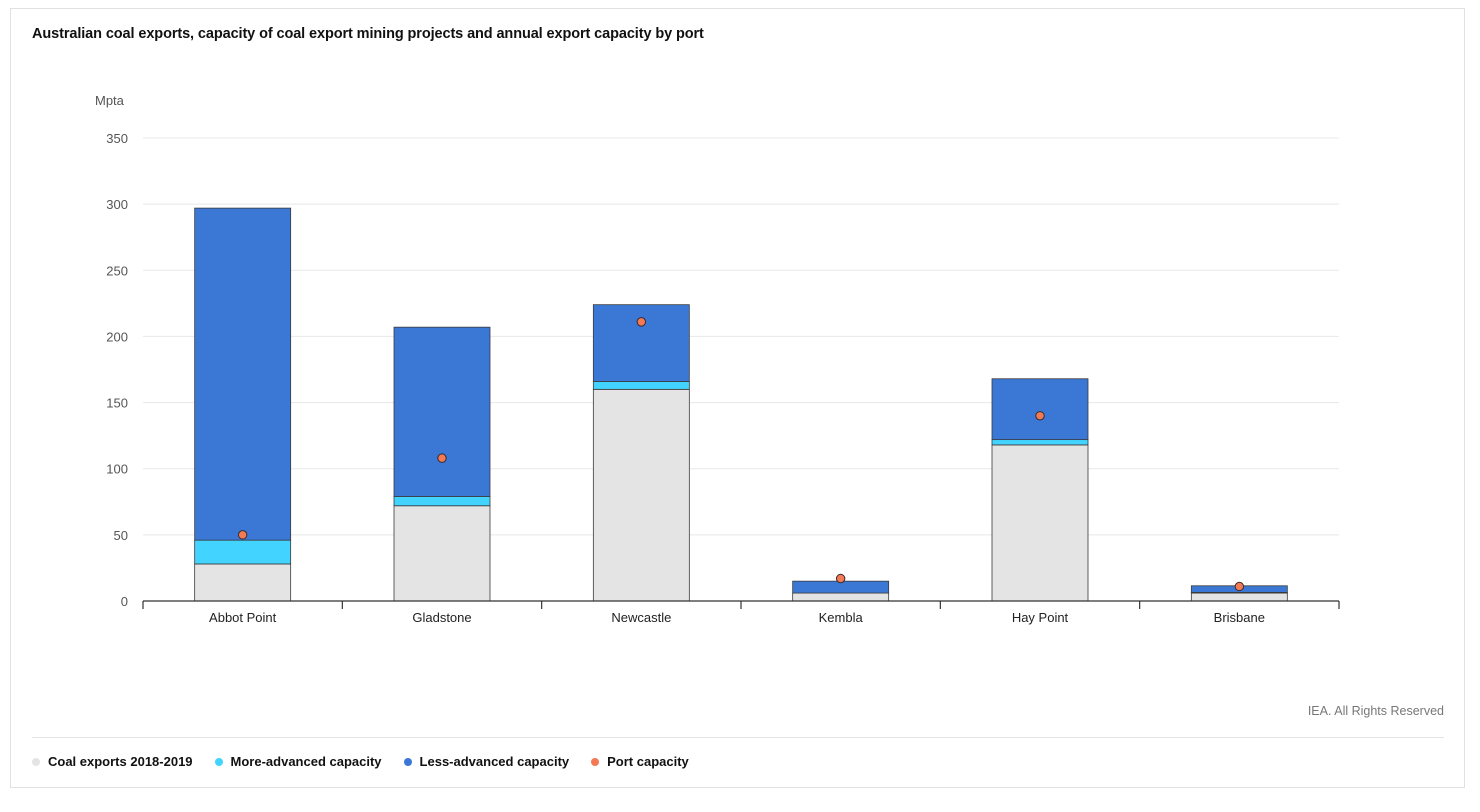  What do you see at coordinates (124, 601) in the screenshot?
I see `y-tick-label: 0` at bounding box center [124, 601].